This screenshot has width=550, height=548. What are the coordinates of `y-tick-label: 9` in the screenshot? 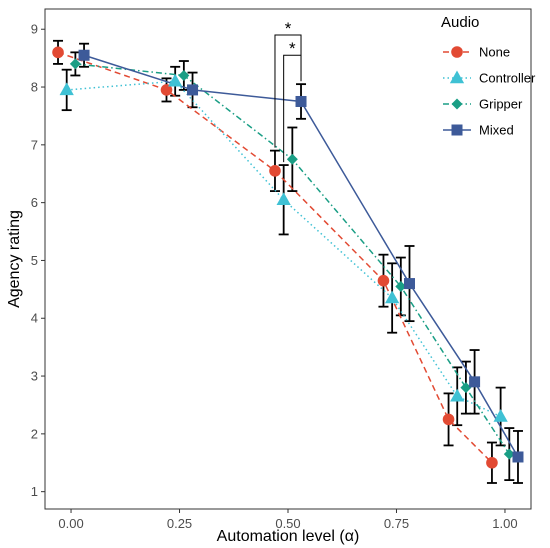 It's located at (34, 29).